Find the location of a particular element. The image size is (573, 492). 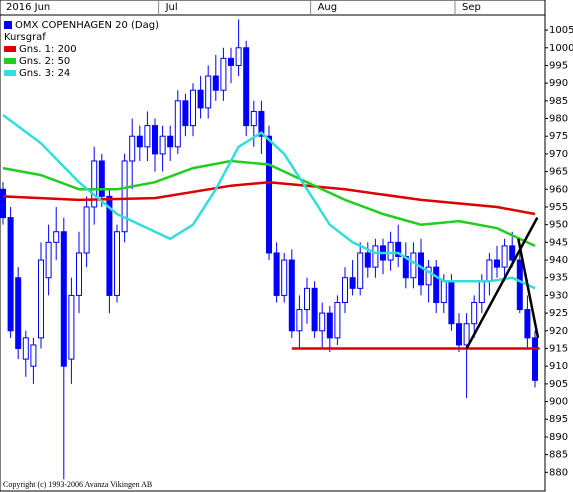

y-tick-label: 895 is located at coordinates (558, 419).